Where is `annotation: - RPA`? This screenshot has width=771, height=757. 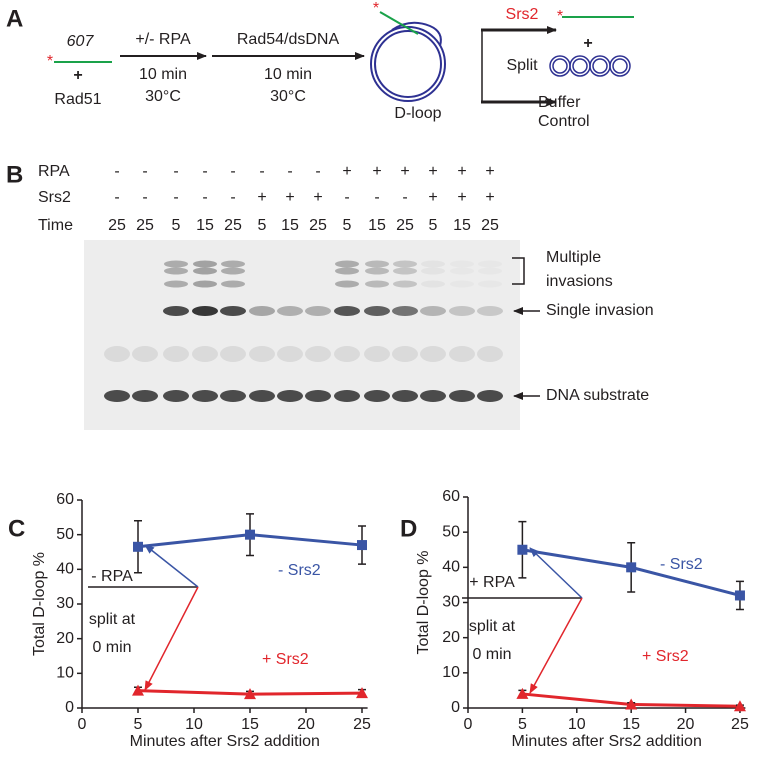
annotation: - RPA is located at coordinates (112, 576).